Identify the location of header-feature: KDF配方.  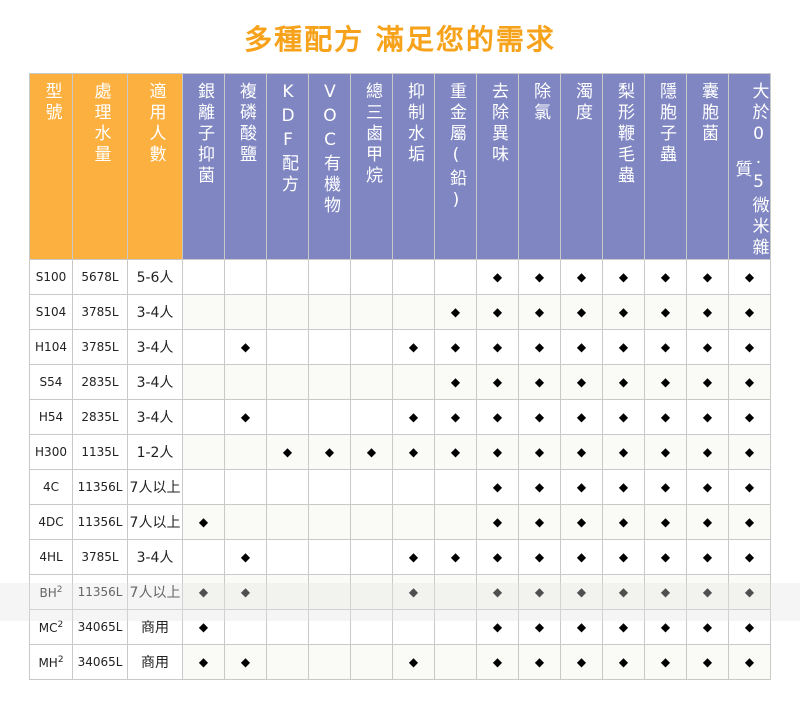
(287, 166).